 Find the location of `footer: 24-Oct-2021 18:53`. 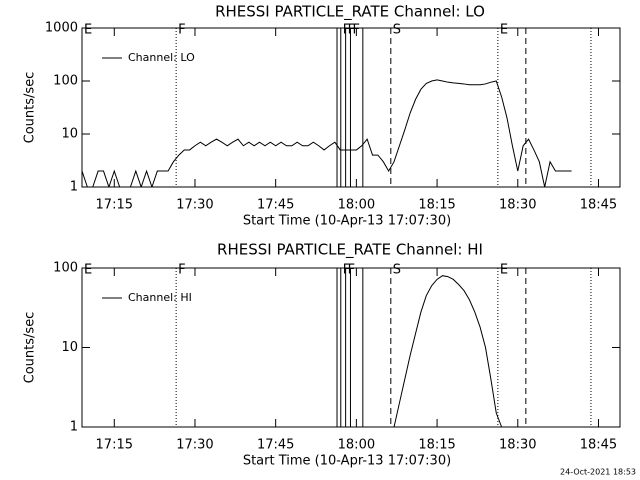

footer: 24-Oct-2021 18:53 is located at coordinates (598, 472).